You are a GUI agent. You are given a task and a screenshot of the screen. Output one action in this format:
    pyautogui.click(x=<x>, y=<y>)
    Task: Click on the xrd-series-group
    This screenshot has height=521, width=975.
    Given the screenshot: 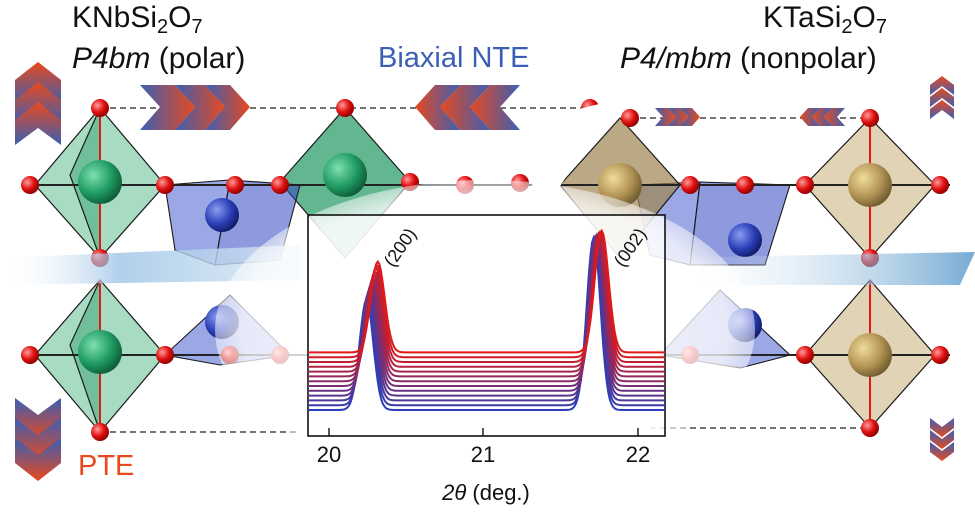 What is the action you would take?
    pyautogui.click(x=486, y=319)
    